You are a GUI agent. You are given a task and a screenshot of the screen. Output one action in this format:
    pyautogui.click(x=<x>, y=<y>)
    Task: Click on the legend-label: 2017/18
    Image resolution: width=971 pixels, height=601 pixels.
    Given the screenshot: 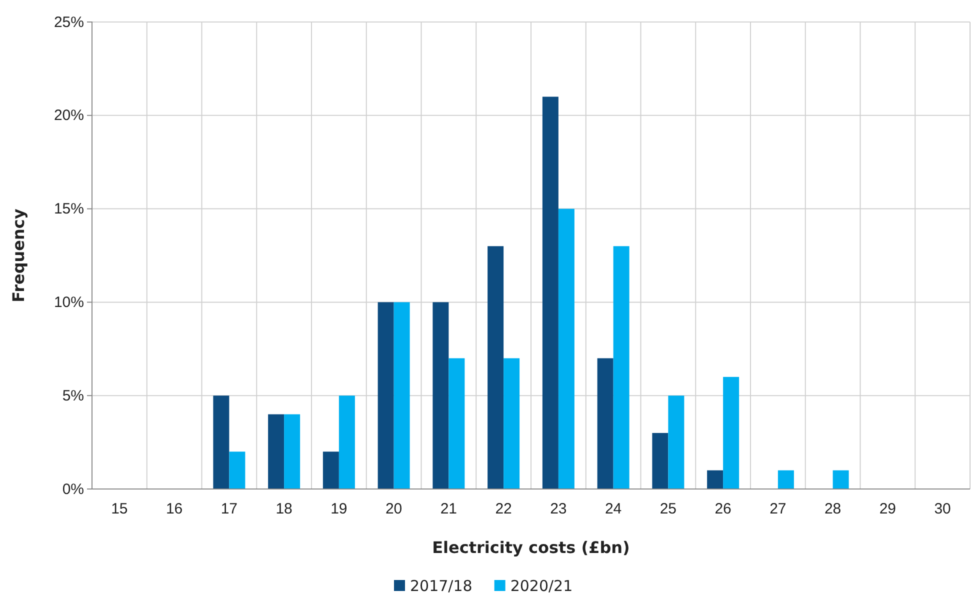 What is the action you would take?
    pyautogui.click(x=441, y=586)
    